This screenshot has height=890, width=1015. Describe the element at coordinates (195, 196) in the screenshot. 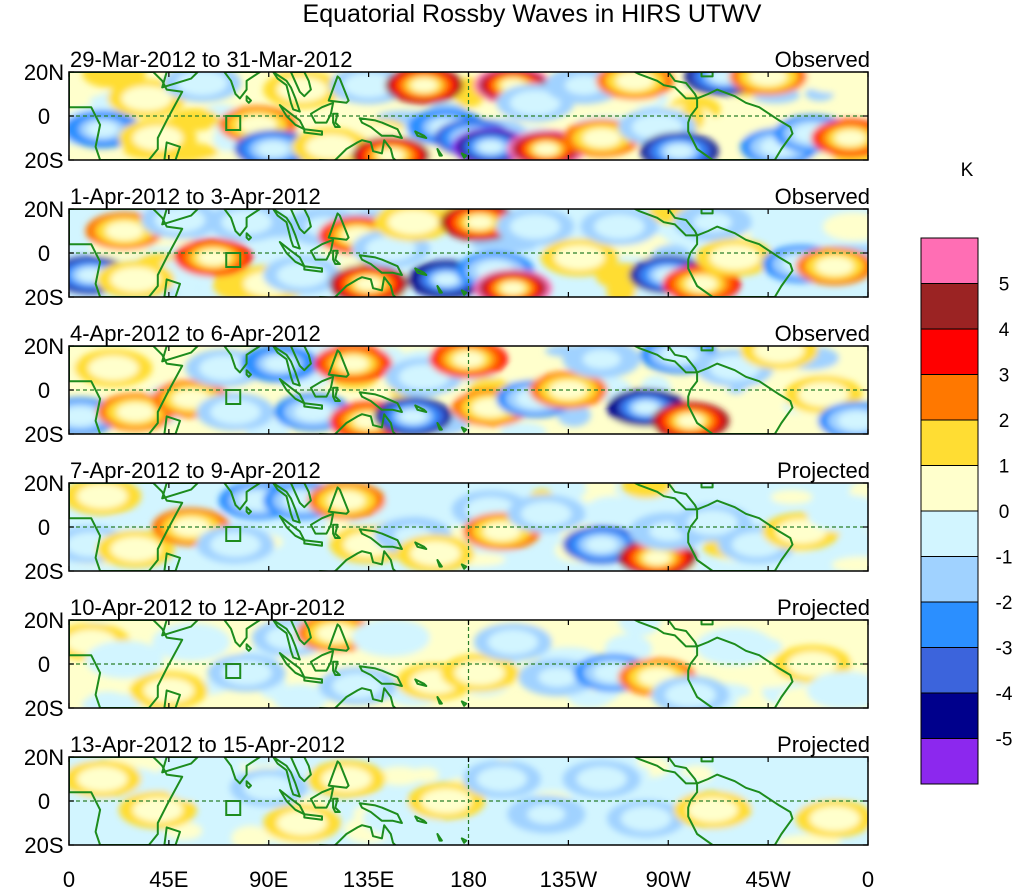

I see `panel-date-range: 1-Apr-2012 to 3-Apr-2012` at that location.